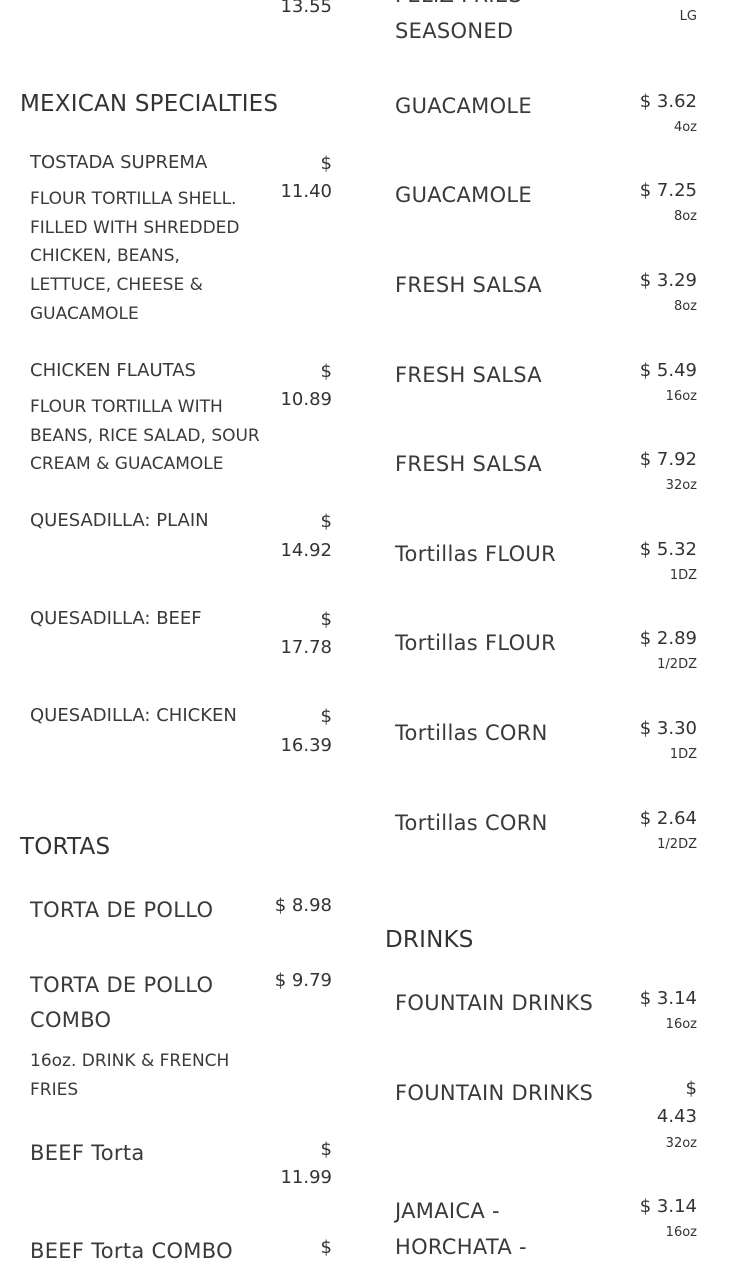 This screenshot has height=1271, width=730. I want to click on menu-item-price: $ 5.32, so click(668, 549).